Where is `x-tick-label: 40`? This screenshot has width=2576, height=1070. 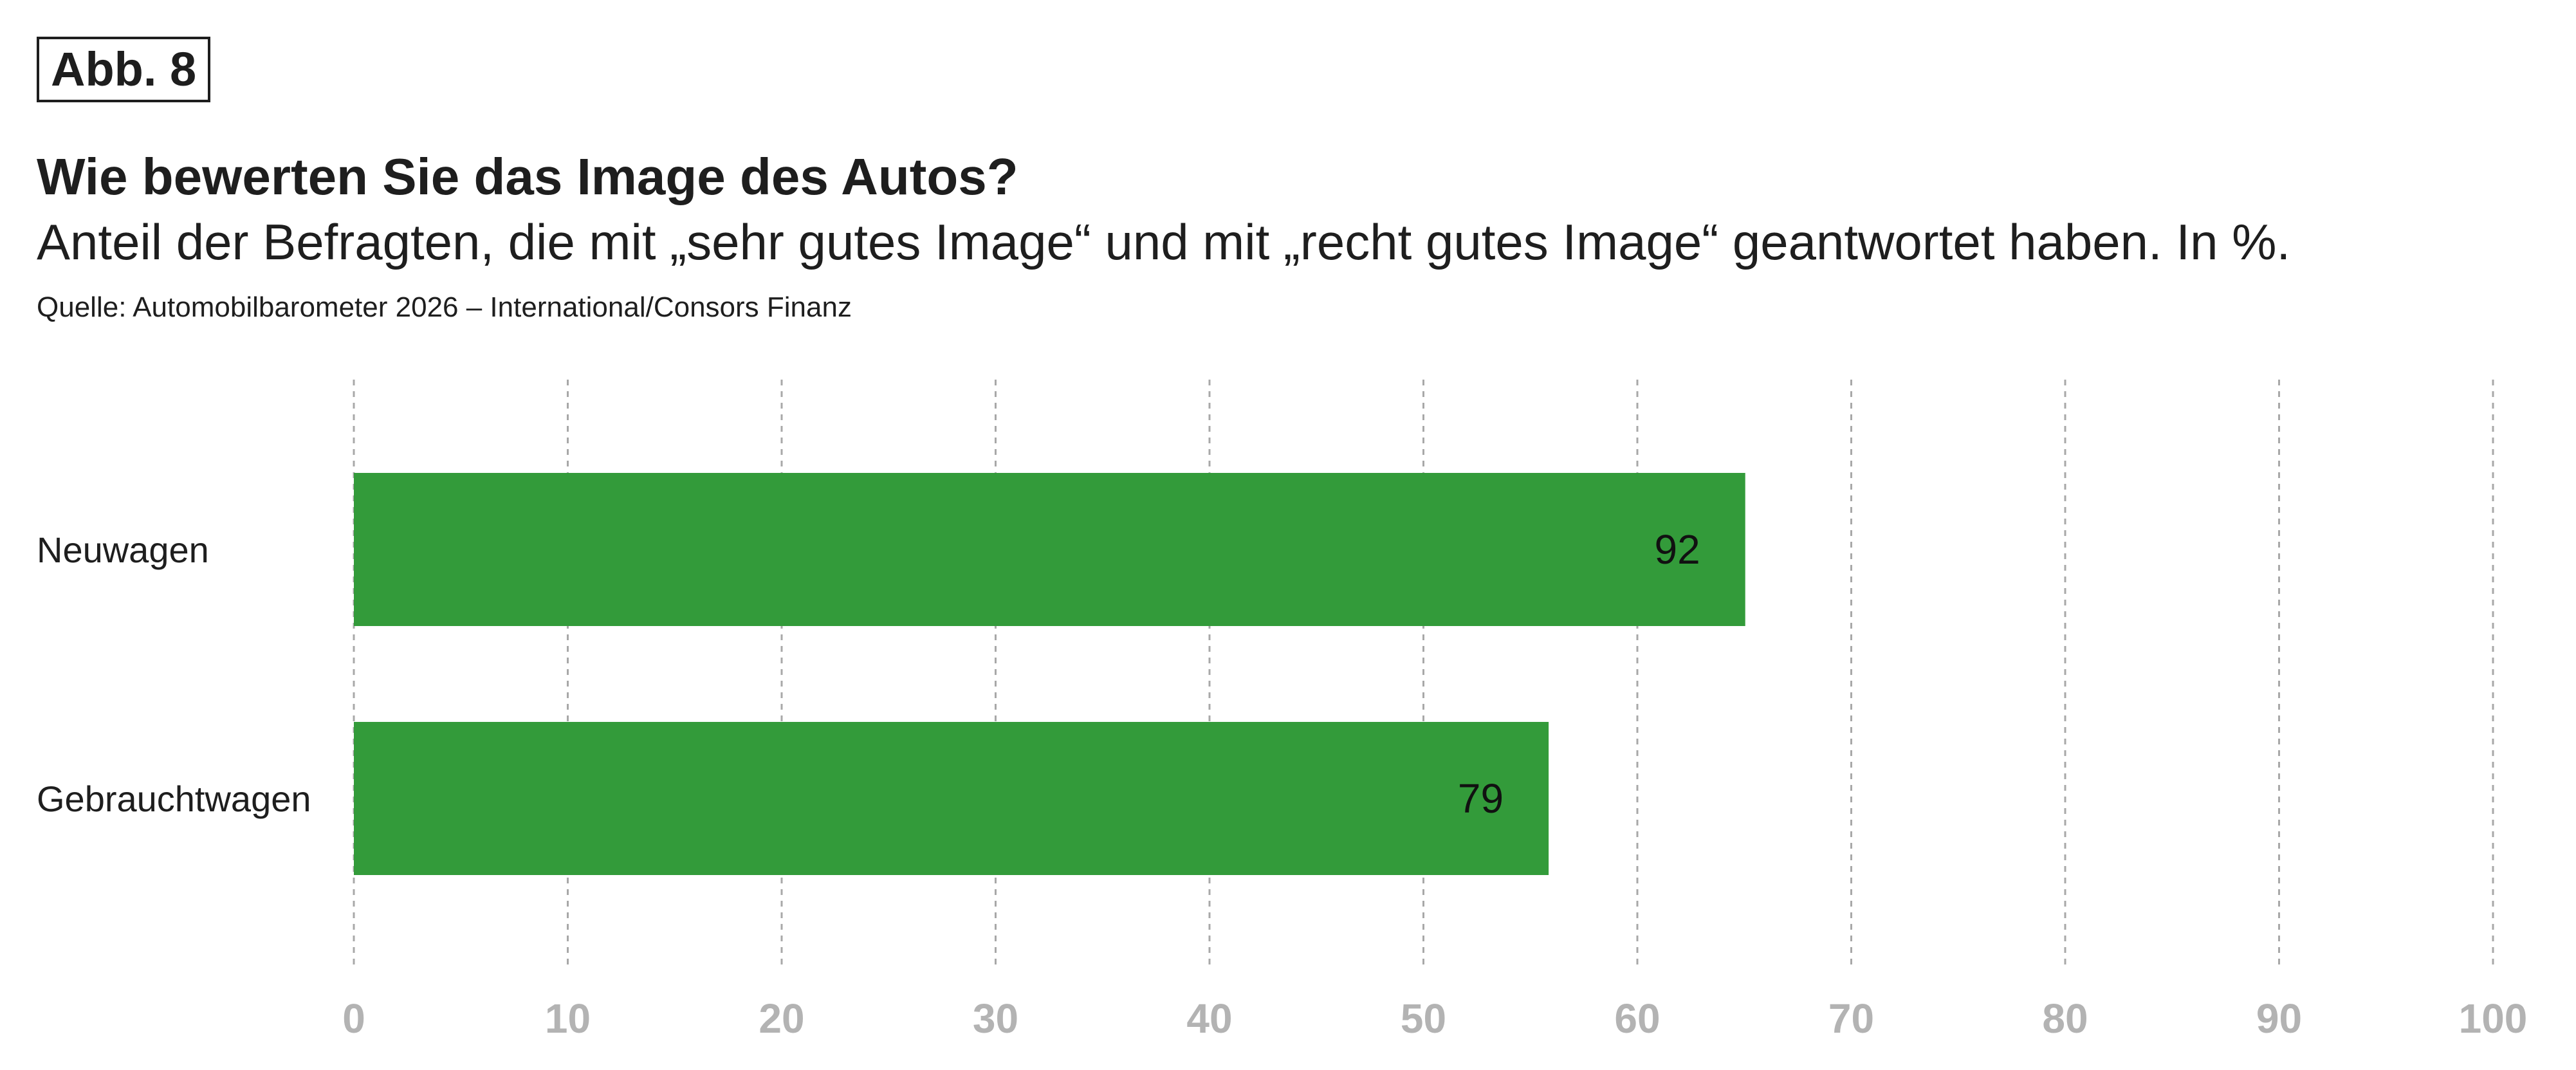 x-tick-label: 40 is located at coordinates (1209, 1018).